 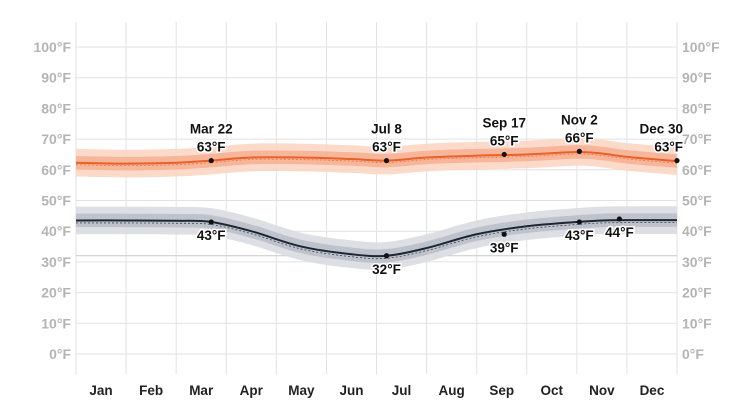 I want to click on annotation-date: Mar 22, so click(x=211, y=129).